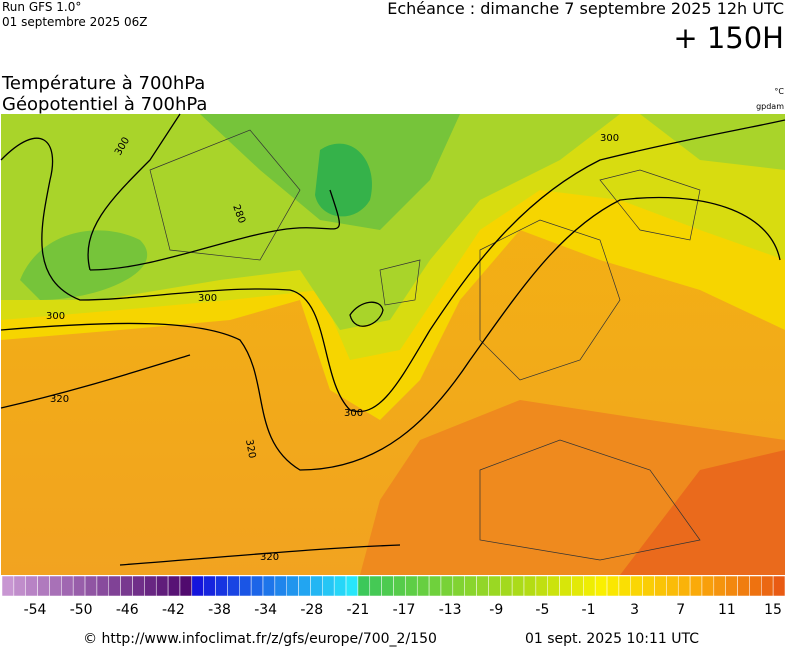  Describe the element at coordinates (81, 610) in the screenshot. I see `colorbar-tick-label: -50` at that location.